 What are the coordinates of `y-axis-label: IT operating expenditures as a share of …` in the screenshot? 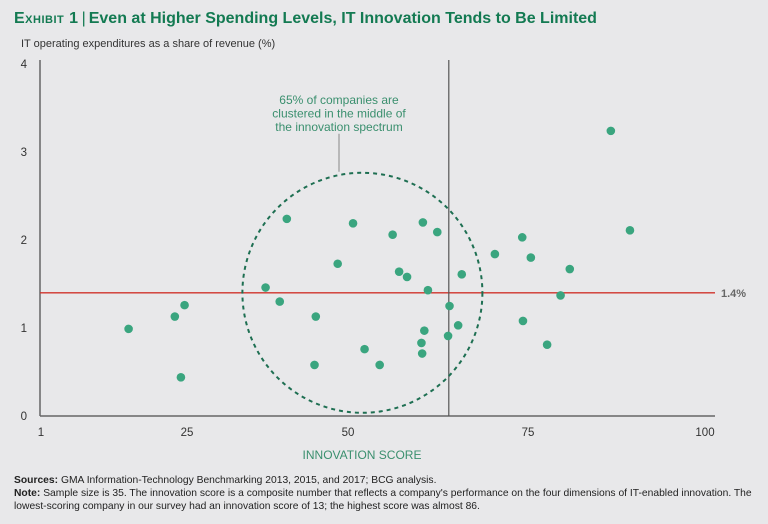 It's located at (148, 44).